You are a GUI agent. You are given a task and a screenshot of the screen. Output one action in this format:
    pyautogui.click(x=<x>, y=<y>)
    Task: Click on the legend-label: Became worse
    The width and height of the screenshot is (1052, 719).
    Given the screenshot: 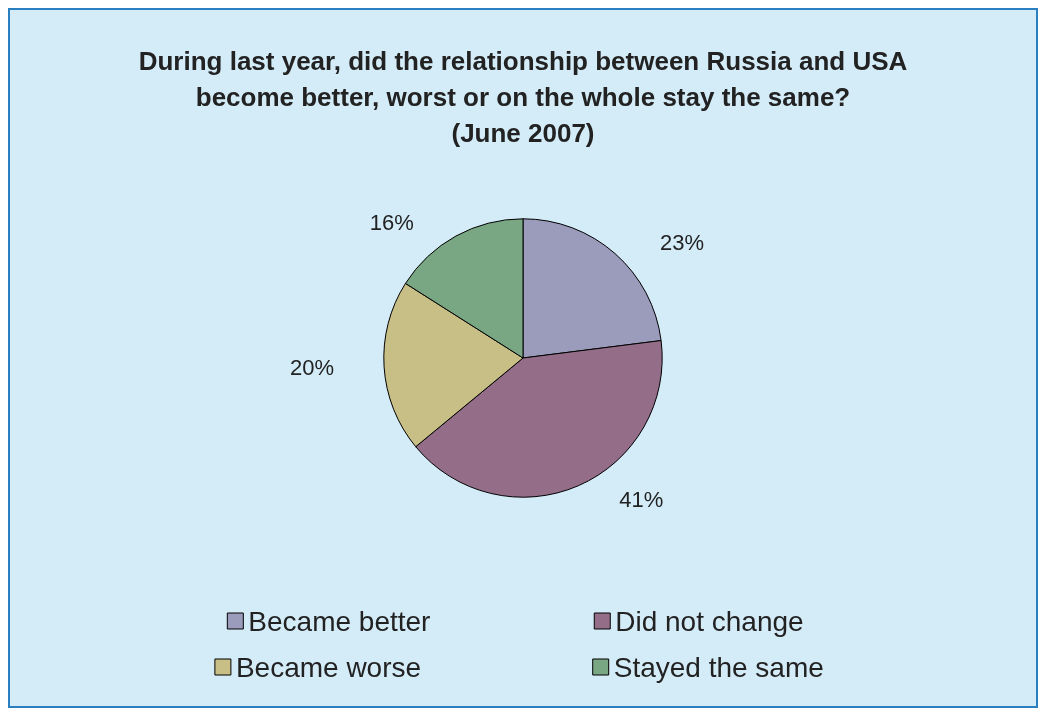 What is the action you would take?
    pyautogui.click(x=344, y=667)
    